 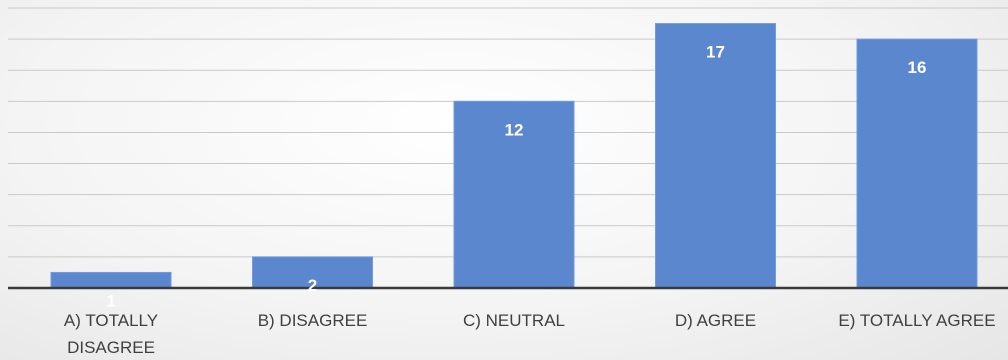 I want to click on x-tick-label-line: C) NEUTRAL, so click(x=514, y=320).